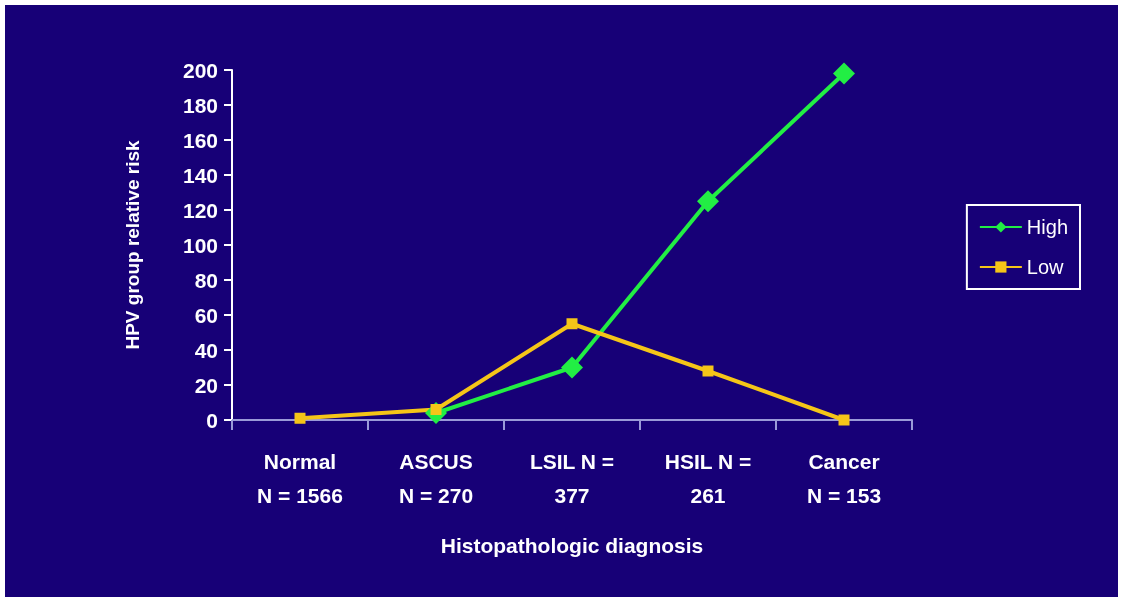 The width and height of the screenshot is (1123, 602). Describe the element at coordinates (1045, 267) in the screenshot. I see `legend-label: Low` at that location.